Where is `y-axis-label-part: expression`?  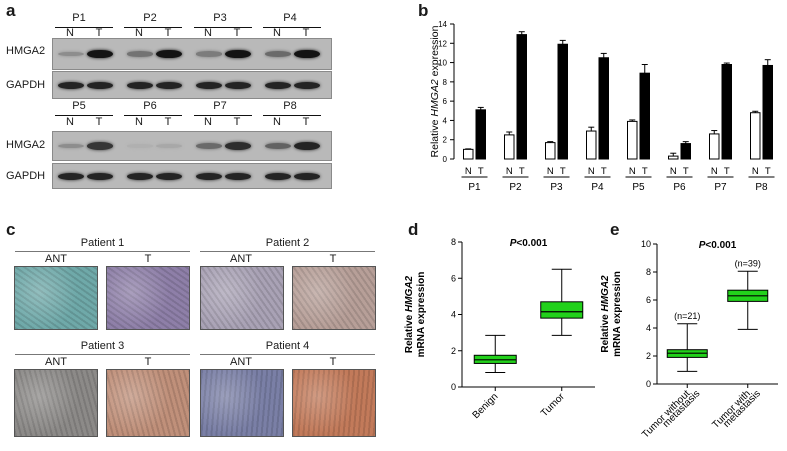
y-axis-label-part: expression is located at coordinates (435, 52).